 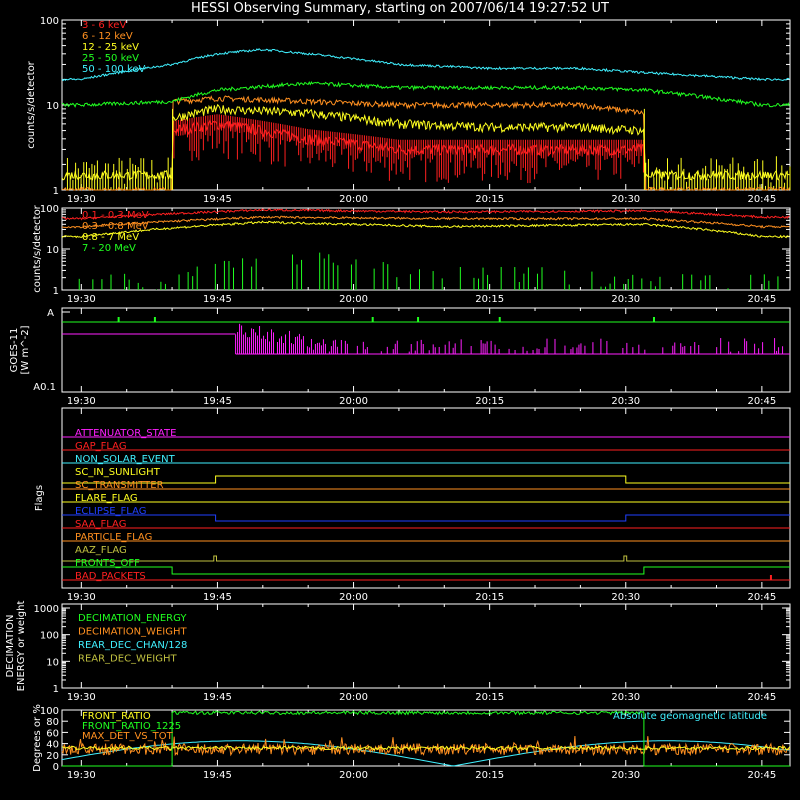 What do you see at coordinates (114, 69) in the screenshot?
I see `legend-entry: 50 - 100 keV` at bounding box center [114, 69].